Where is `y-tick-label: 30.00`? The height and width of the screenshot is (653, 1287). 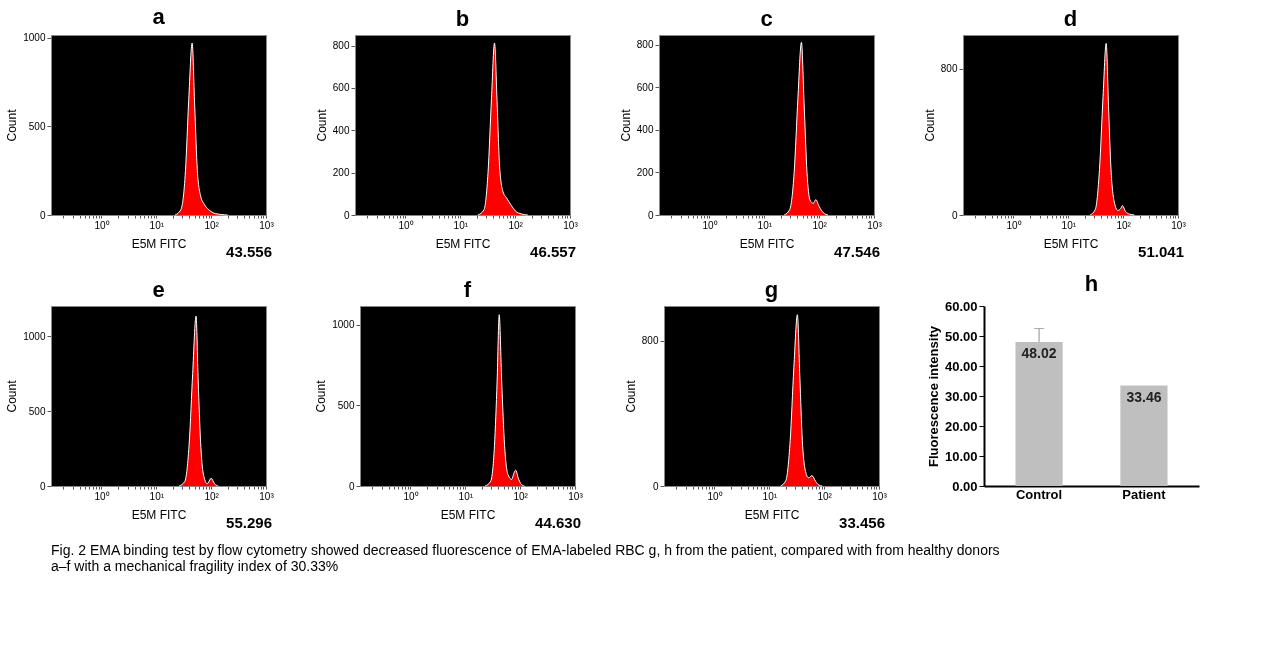
y-tick-label: 30.00 is located at coordinates (961, 396).